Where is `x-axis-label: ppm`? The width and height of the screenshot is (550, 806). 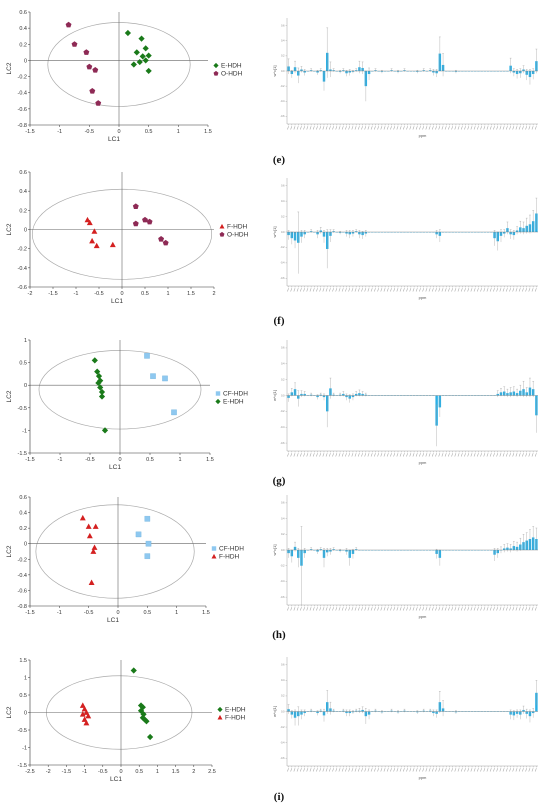
x-axis-label: ppm is located at coordinates (423, 616).